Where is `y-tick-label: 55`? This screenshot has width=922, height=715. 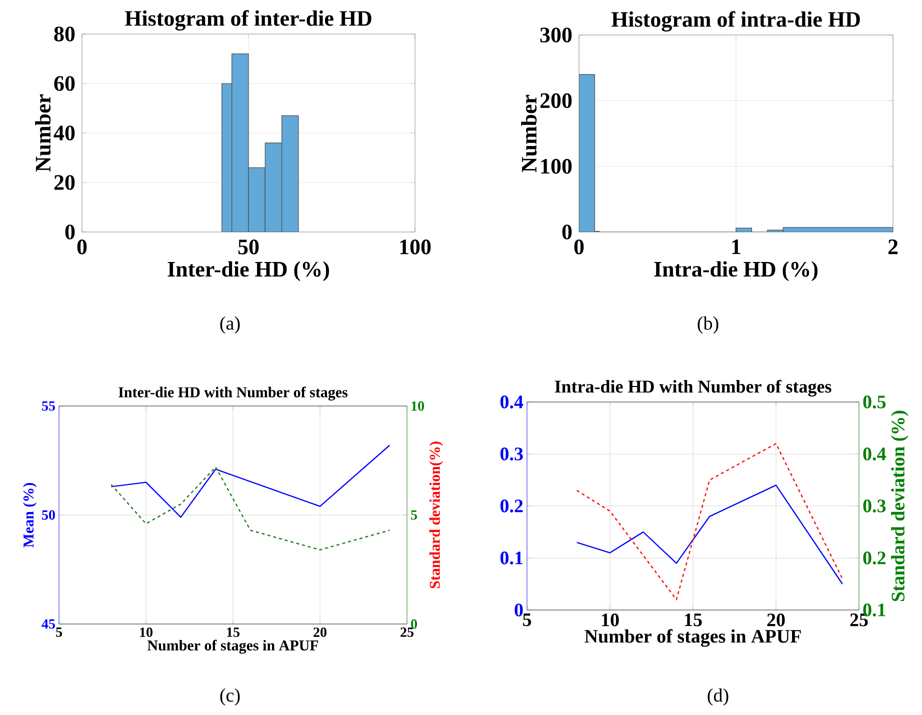
y-tick-label: 55 is located at coordinates (48, 406).